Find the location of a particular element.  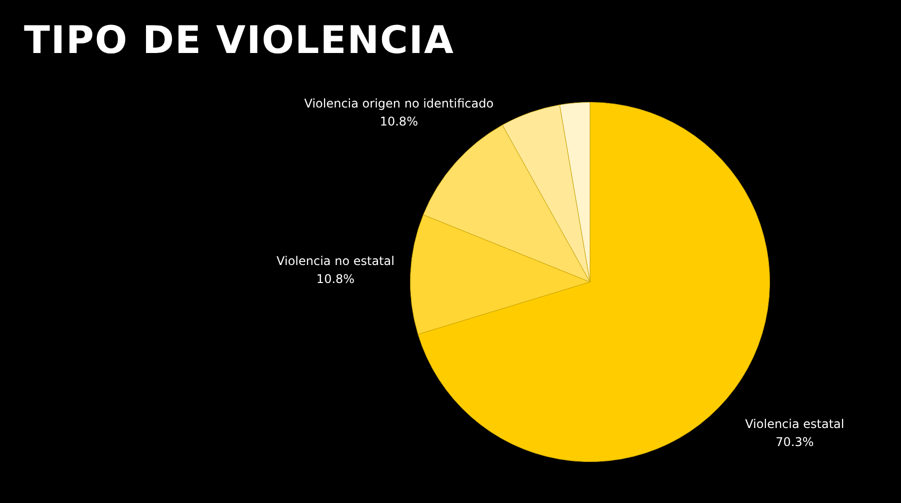

slice-label: Violencia estatal is located at coordinates (794, 423).